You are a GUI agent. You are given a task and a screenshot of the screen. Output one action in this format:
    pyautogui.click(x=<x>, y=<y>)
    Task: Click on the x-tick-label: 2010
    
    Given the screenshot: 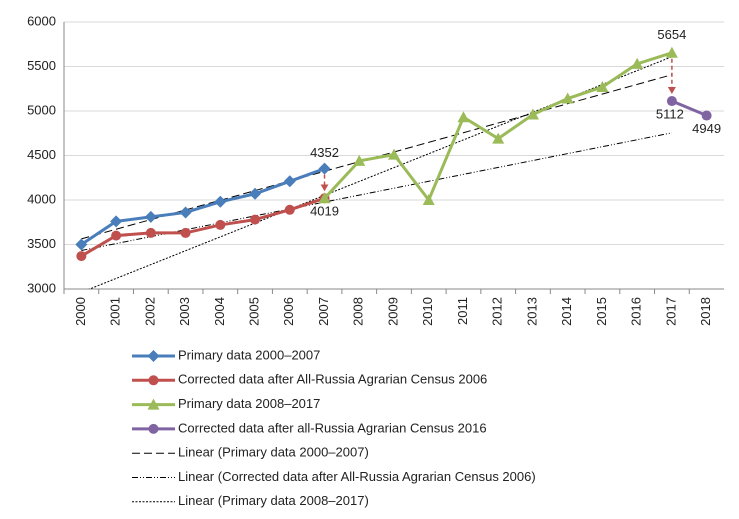 What is the action you would take?
    pyautogui.click(x=427, y=311)
    